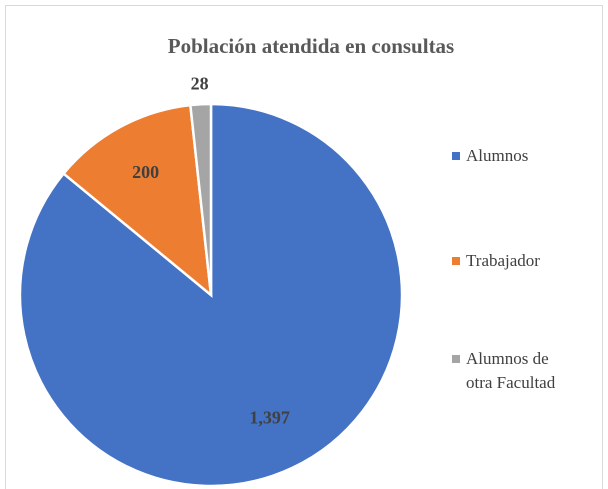 The width and height of the screenshot is (608, 489). I want to click on legend-item: Alumnos, so click(509, 156).